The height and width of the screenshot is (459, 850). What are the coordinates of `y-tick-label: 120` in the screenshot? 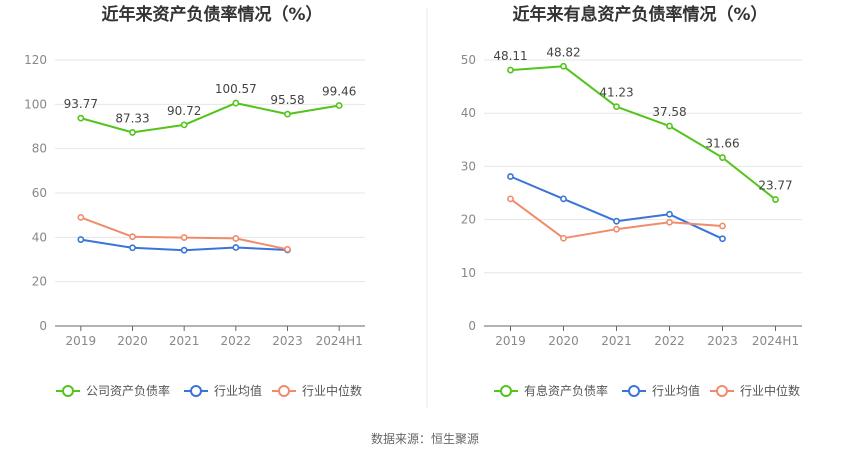 It's located at (35, 60).